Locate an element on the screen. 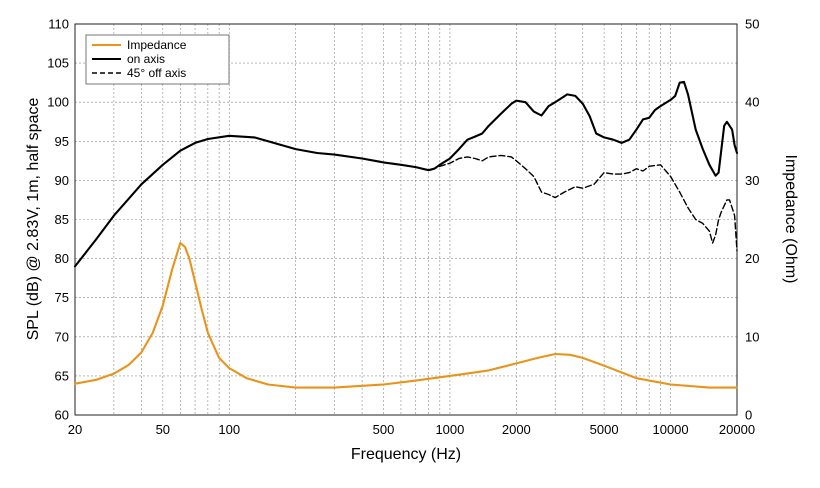  x-tick-label: 20 is located at coordinates (75, 429).